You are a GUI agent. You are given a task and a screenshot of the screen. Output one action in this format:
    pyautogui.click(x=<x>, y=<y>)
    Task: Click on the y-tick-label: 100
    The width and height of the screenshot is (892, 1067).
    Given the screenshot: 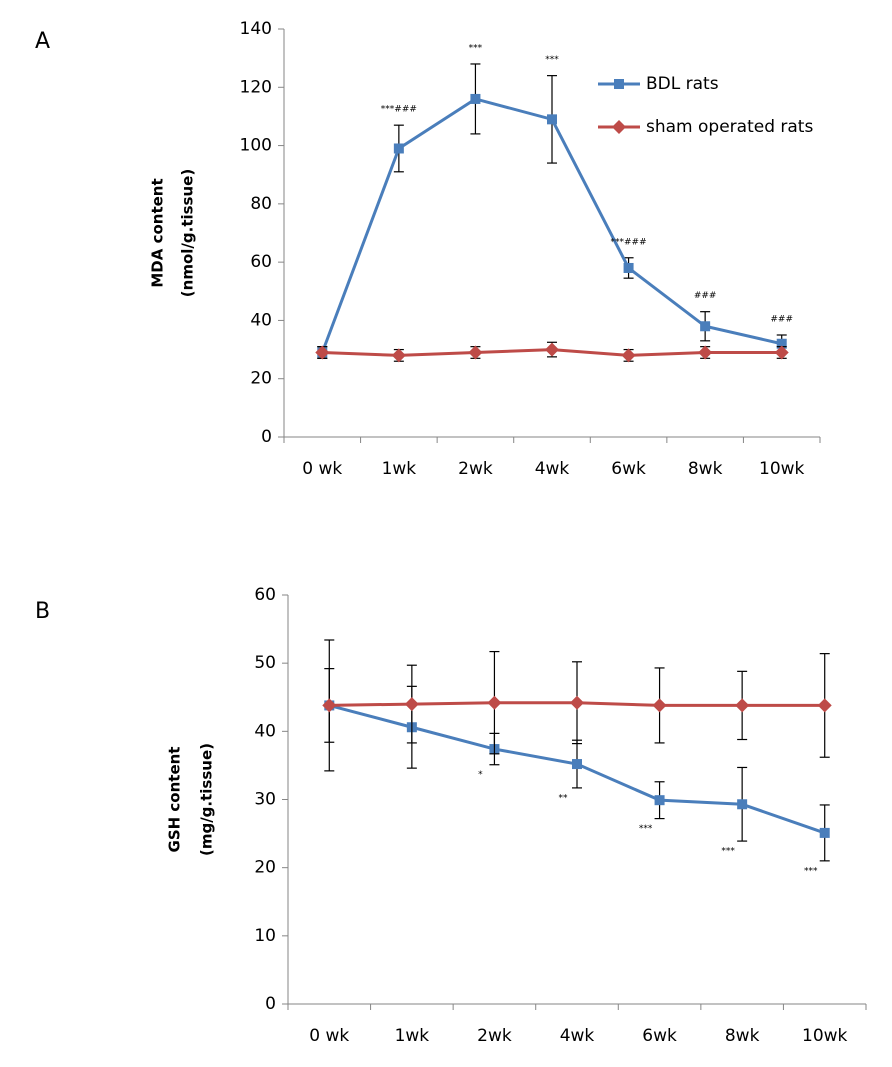 What is the action you would take?
    pyautogui.click(x=256, y=146)
    